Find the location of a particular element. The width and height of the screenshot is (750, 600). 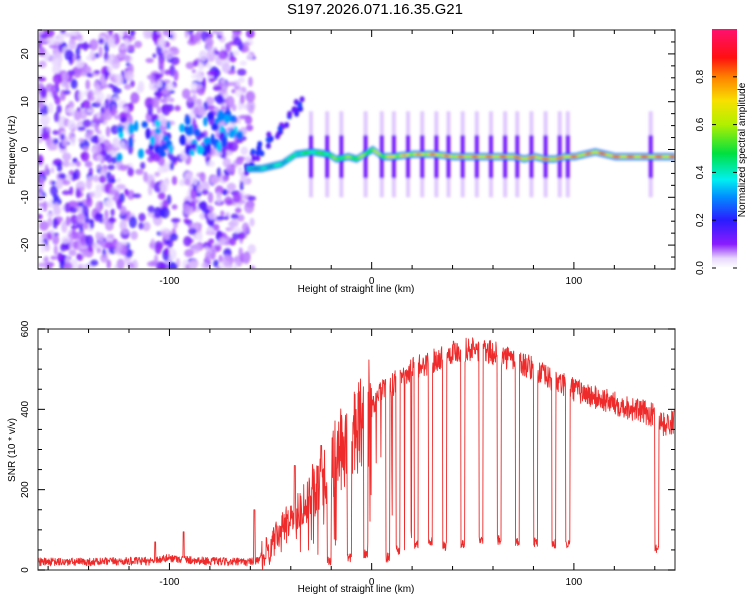

colorbar-tick-label: 0.2 is located at coordinates (700, 220).